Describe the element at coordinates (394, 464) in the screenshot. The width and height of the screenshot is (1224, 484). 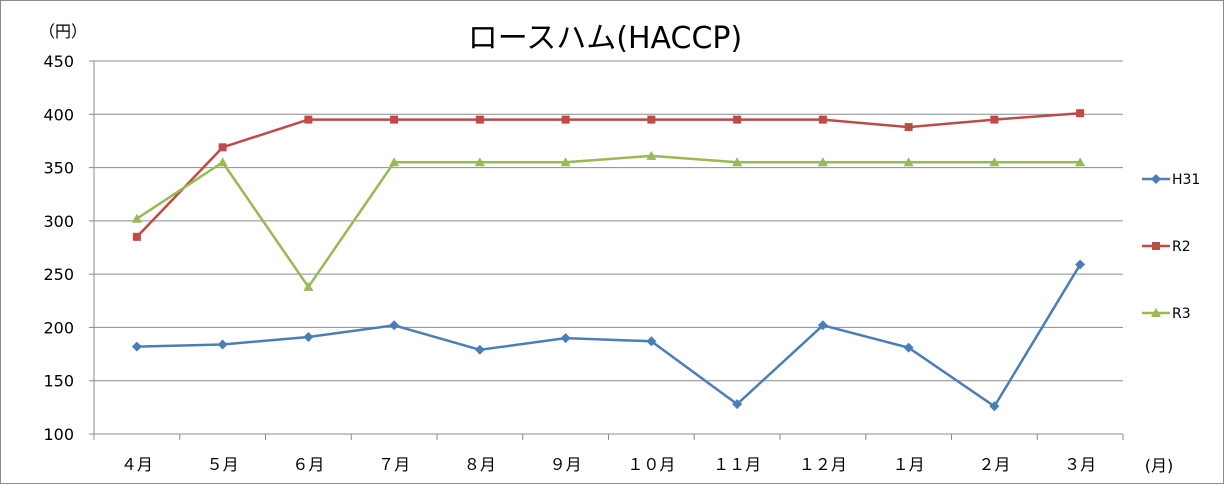
I see `x-tick-label: ７月` at that location.